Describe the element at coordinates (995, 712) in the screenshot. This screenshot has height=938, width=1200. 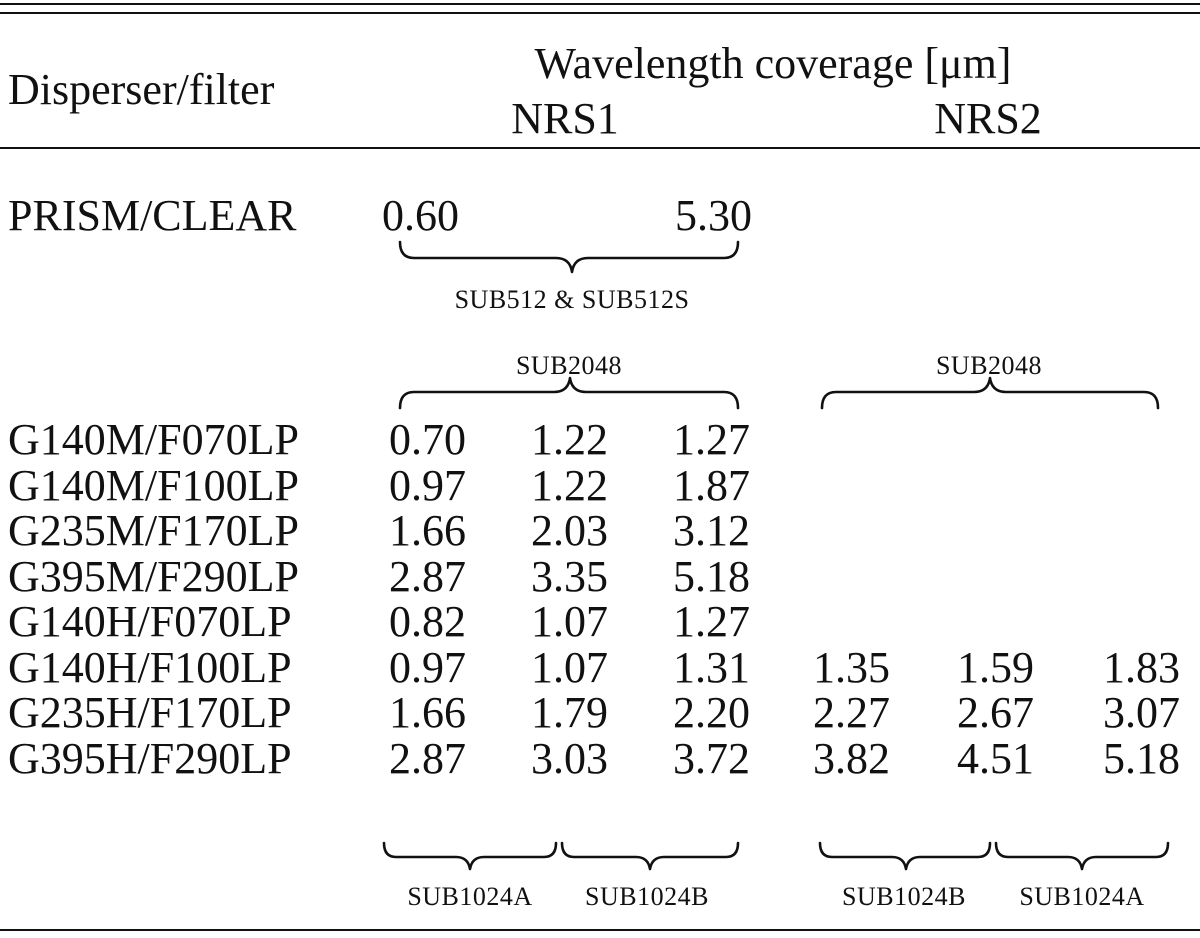
I see `nrs2-cell: 2.67` at that location.